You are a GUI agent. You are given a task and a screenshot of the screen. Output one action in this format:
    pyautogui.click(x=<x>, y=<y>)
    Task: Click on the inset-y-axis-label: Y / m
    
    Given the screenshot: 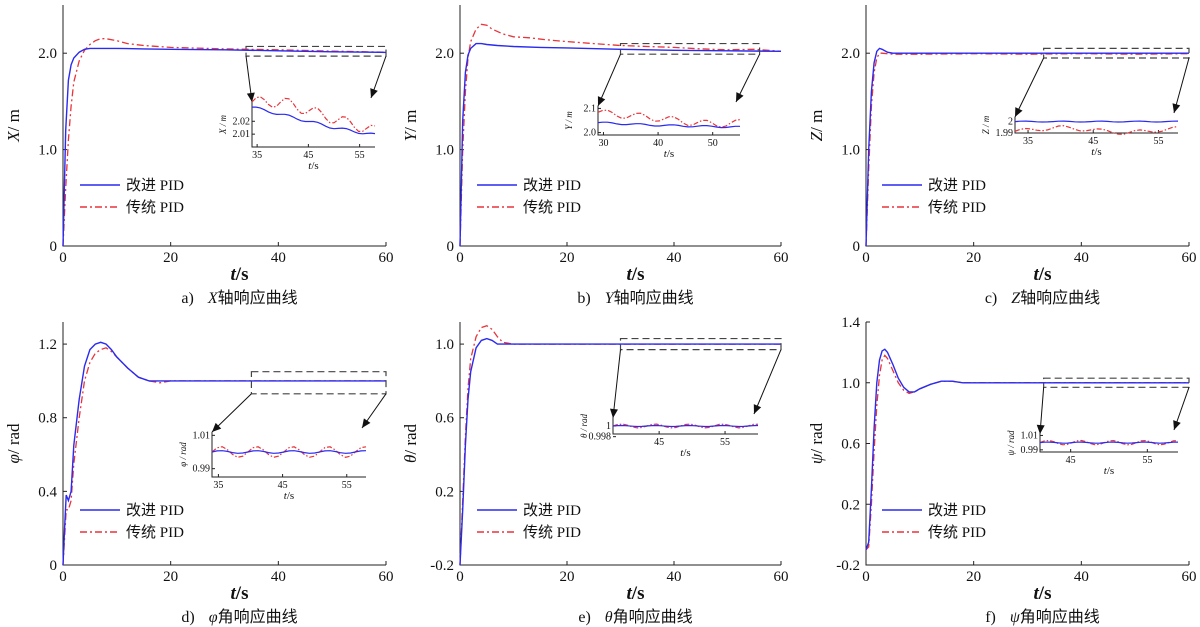 What is the action you would take?
    pyautogui.click(x=569, y=120)
    